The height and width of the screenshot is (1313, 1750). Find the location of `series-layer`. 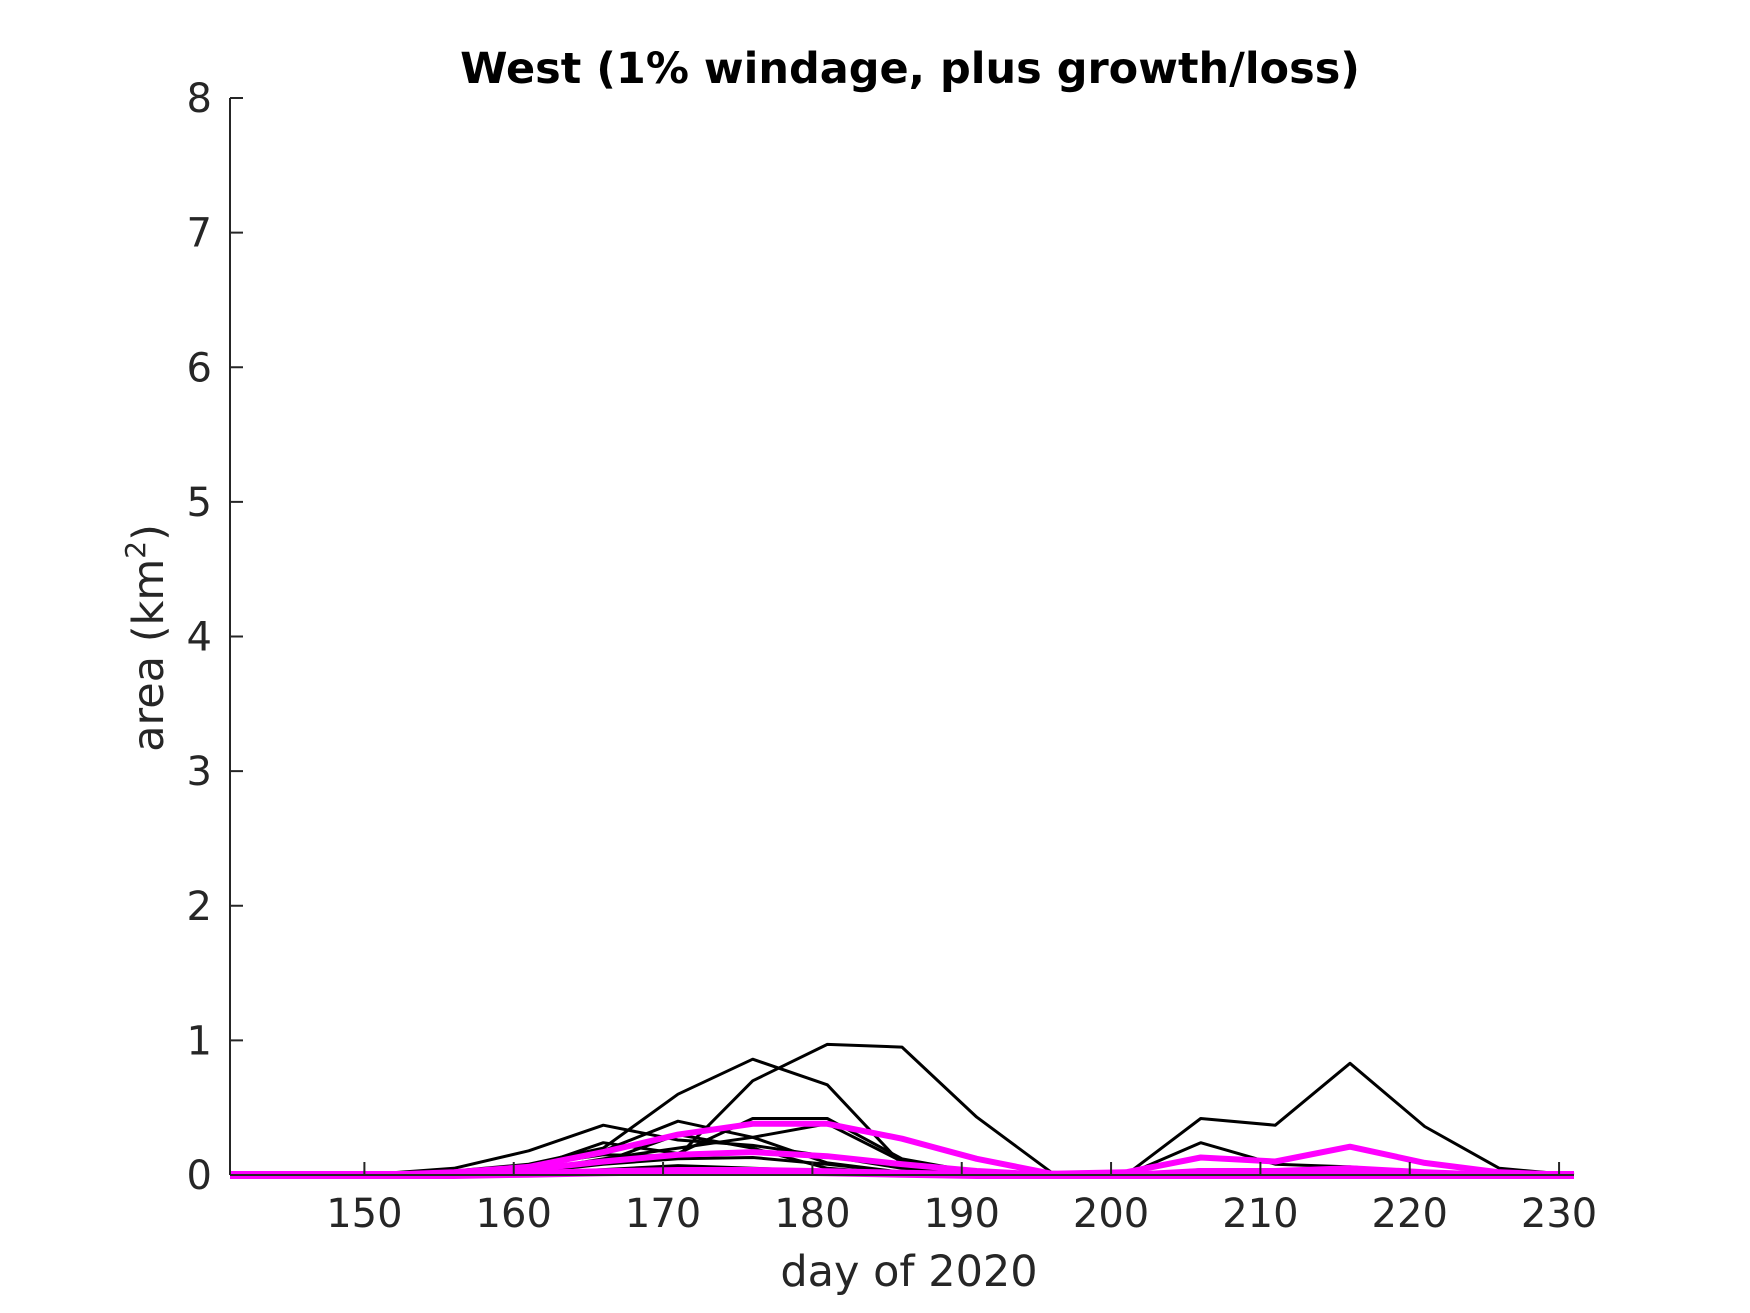

series-layer is located at coordinates (902, 1110).